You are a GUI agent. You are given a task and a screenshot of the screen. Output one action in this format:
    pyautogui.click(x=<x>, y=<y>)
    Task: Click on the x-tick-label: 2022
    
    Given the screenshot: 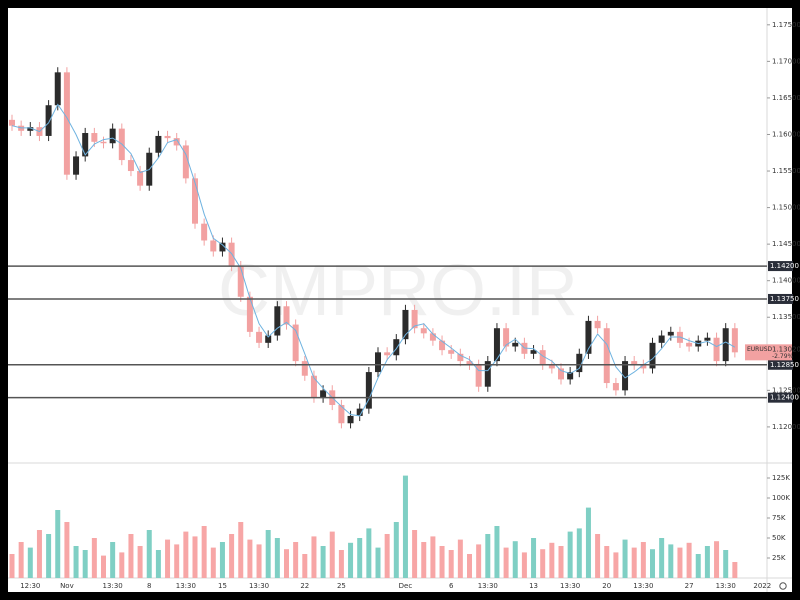 What is the action you would take?
    pyautogui.click(x=762, y=586)
    